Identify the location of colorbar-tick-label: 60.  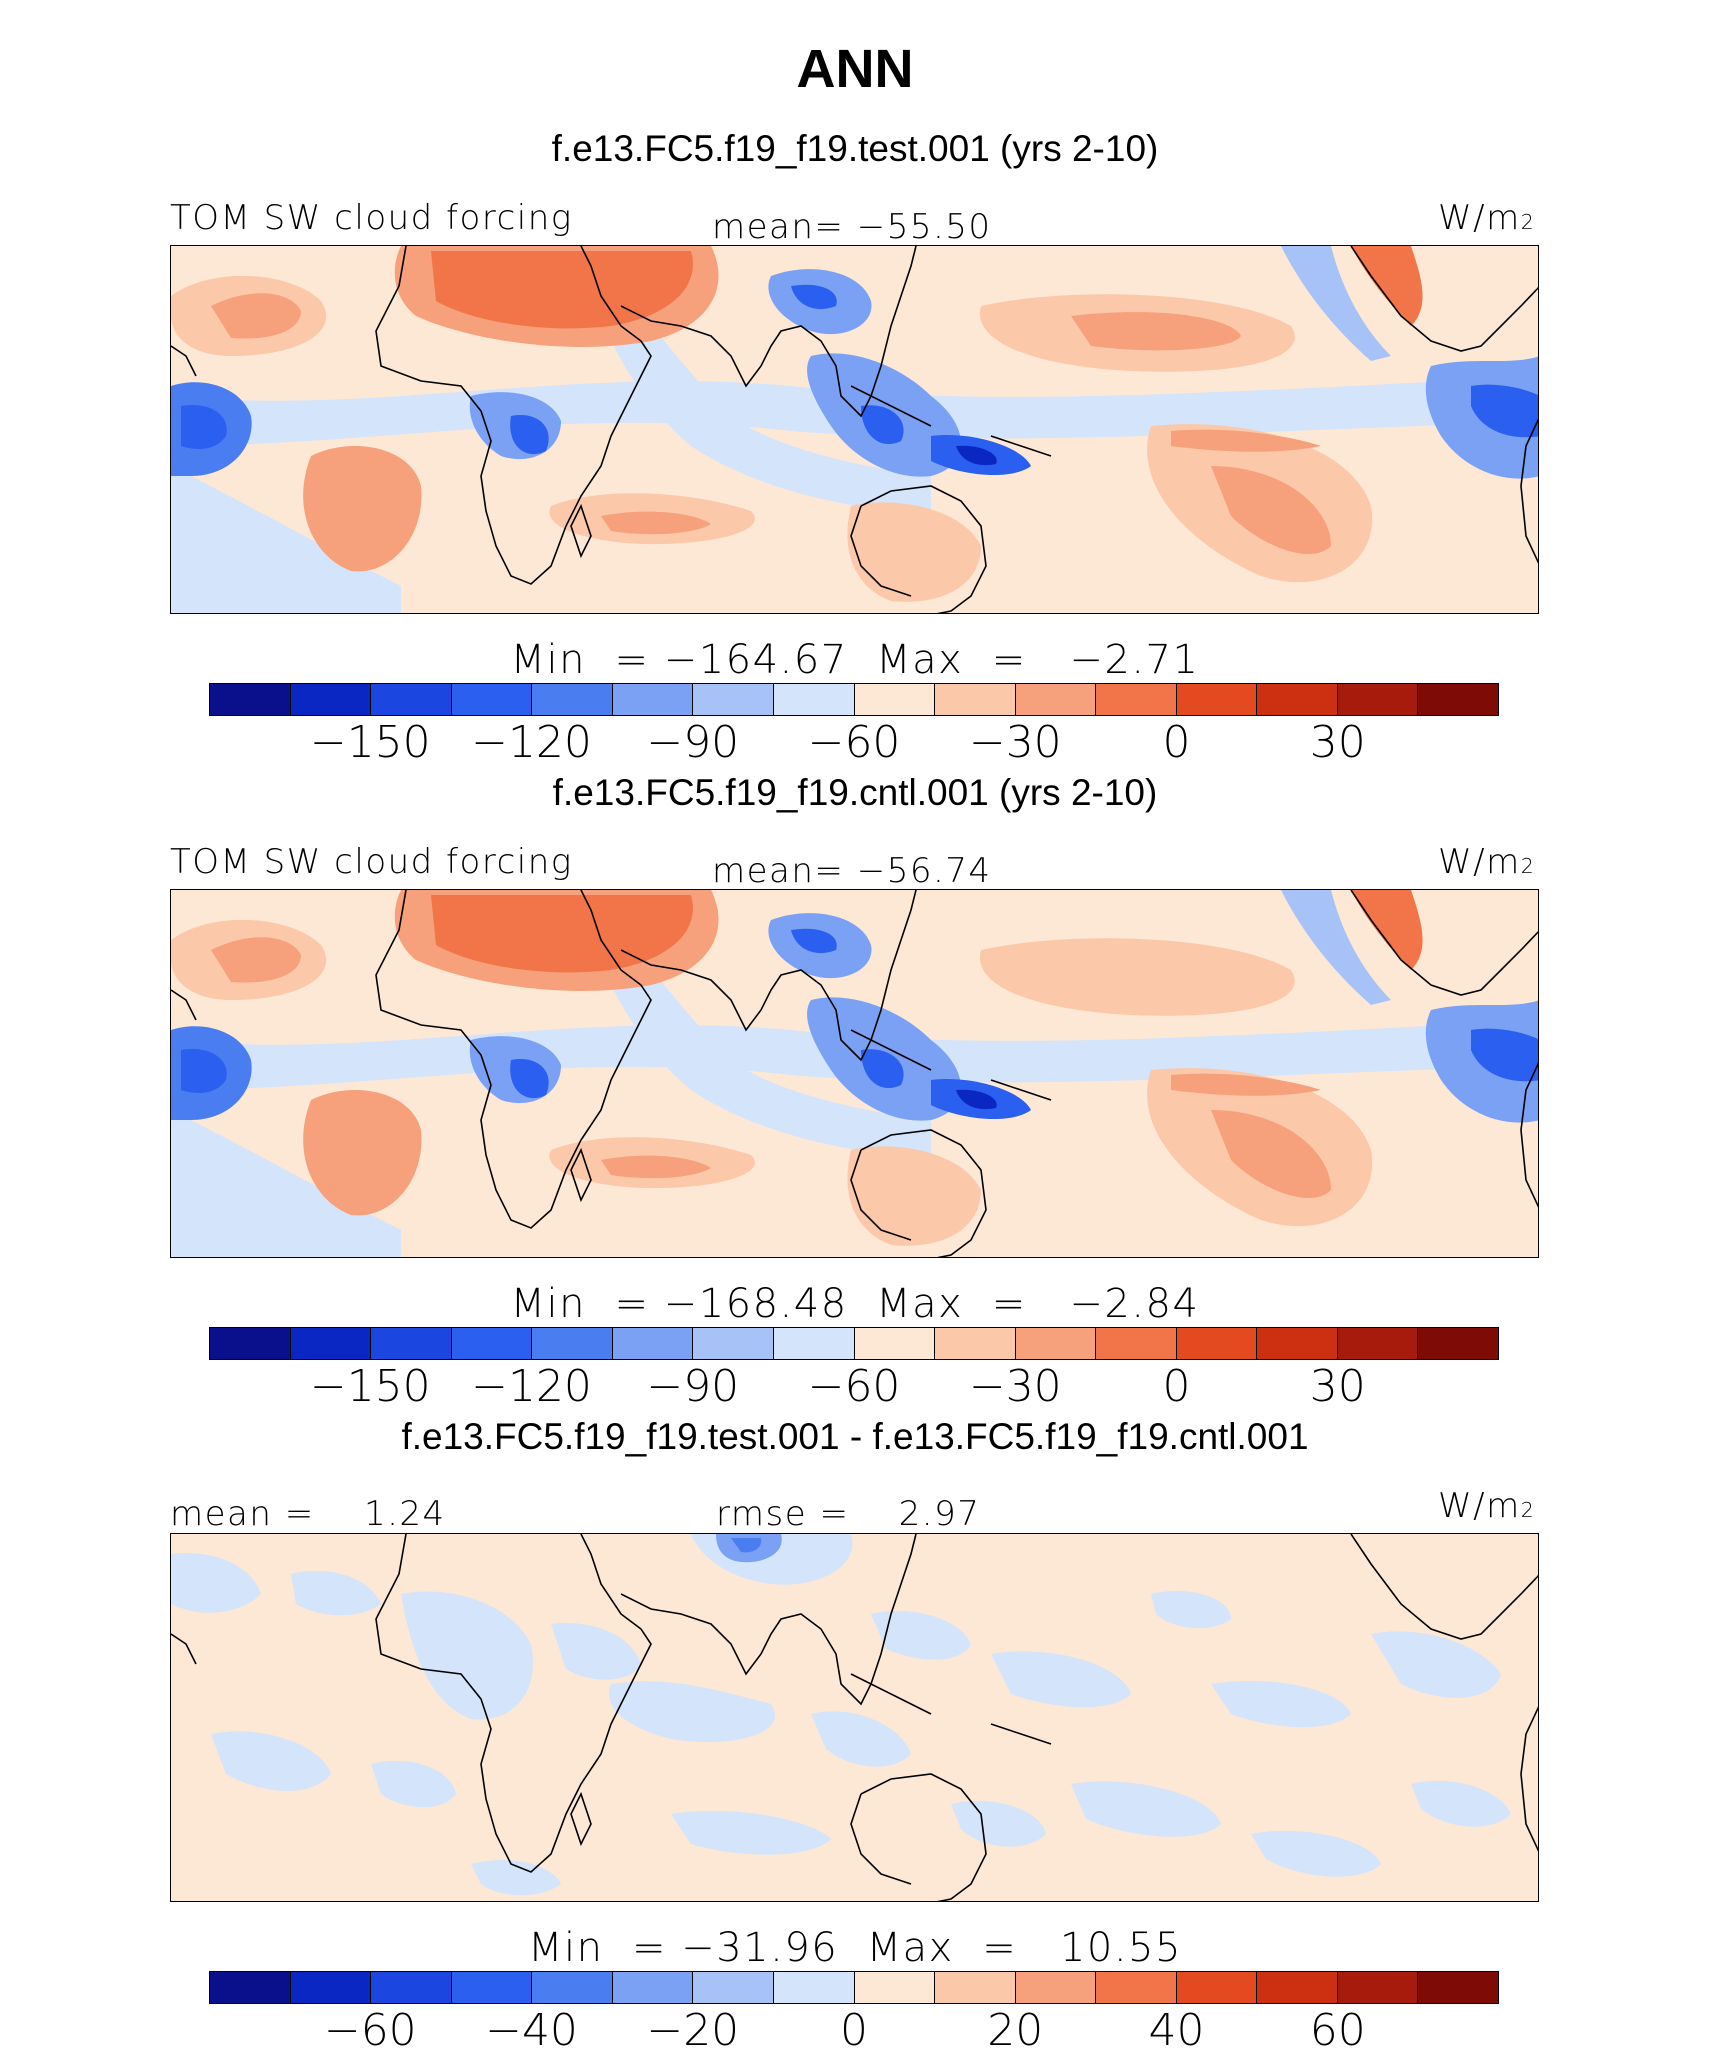
(1337, 2030).